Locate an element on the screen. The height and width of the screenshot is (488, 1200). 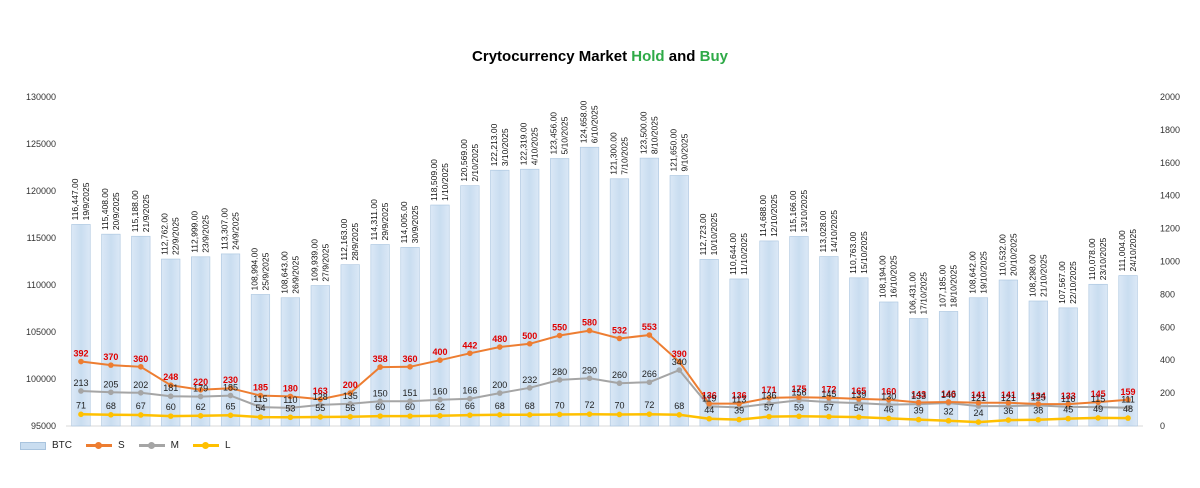
label-m: 119 is located at coordinates (709, 398).